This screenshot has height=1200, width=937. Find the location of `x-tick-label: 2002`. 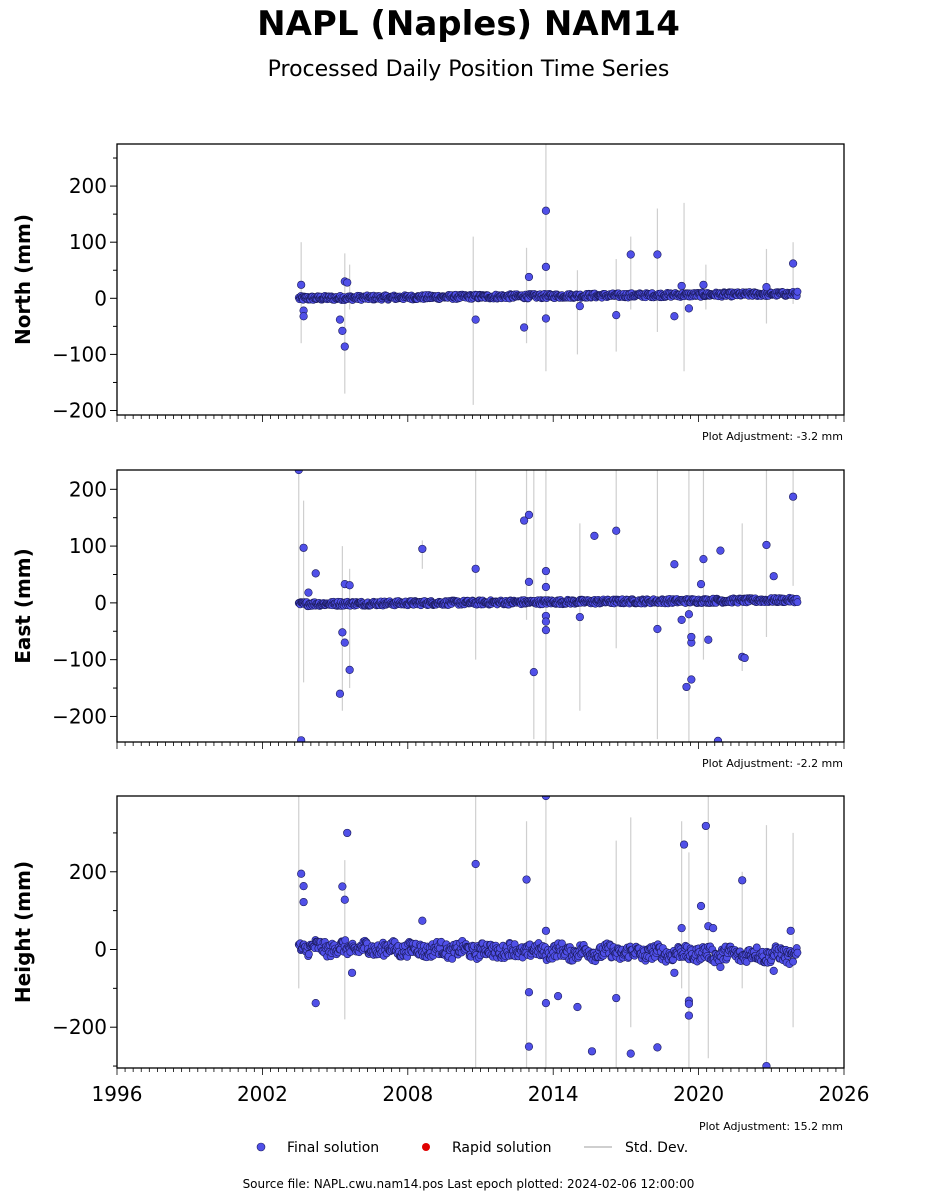

x-tick-label: 2002 is located at coordinates (262, 1094).